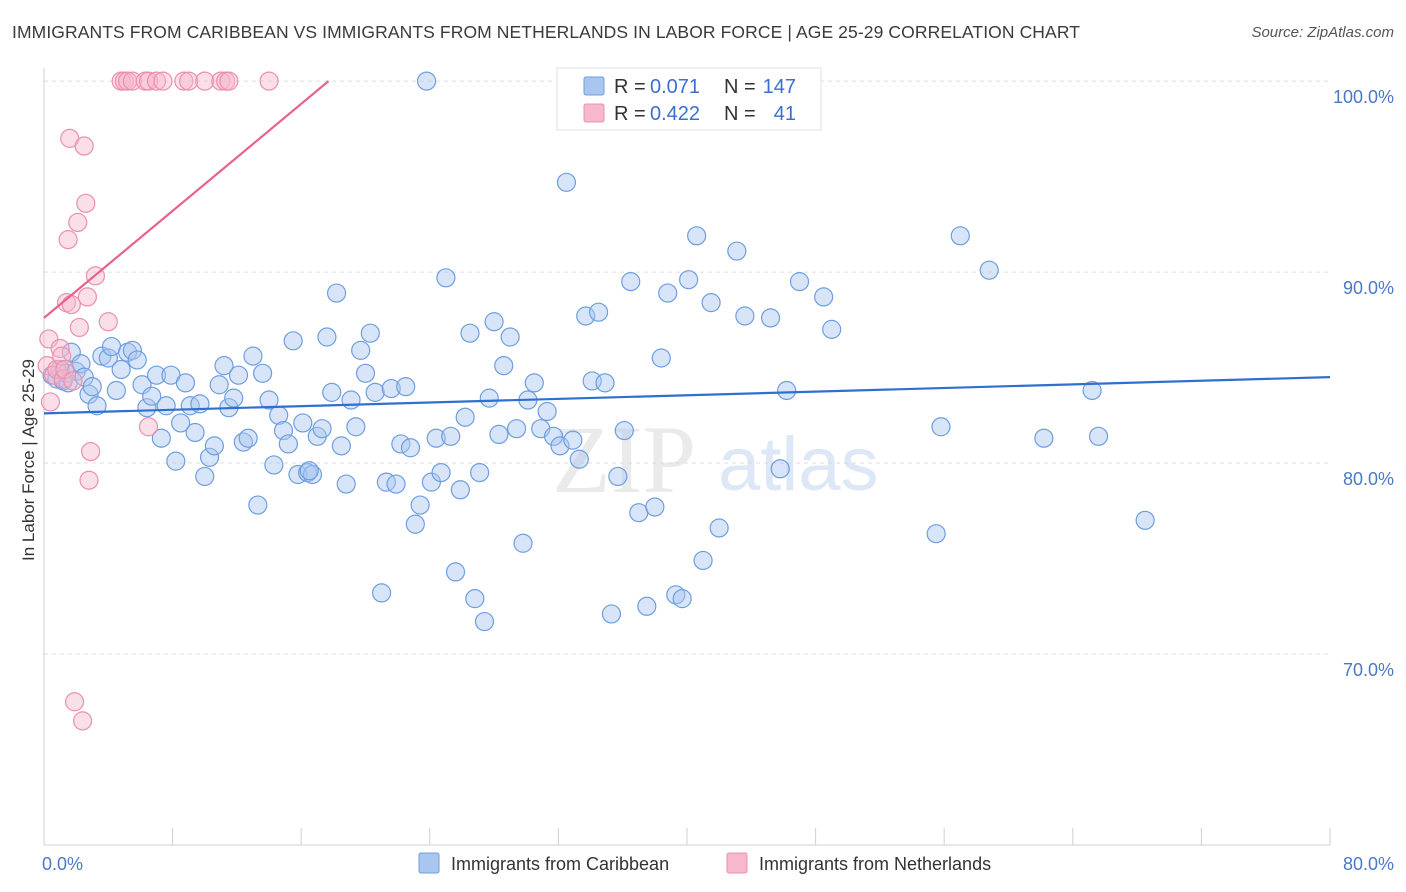 This screenshot has height=892, width=1406. I want to click on legend-r-value: 0.422, so click(675, 114).